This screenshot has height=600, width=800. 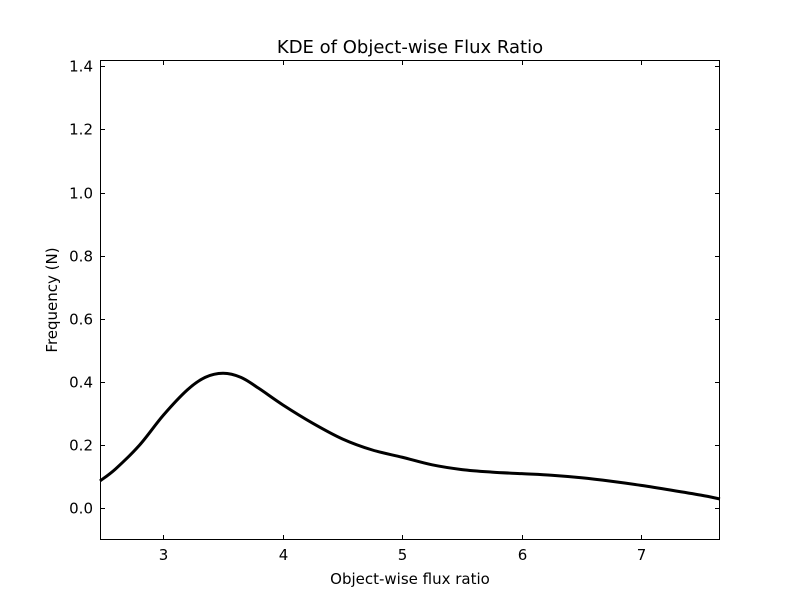 What do you see at coordinates (81, 67) in the screenshot?
I see `y-tick-label: 1.4` at bounding box center [81, 67].